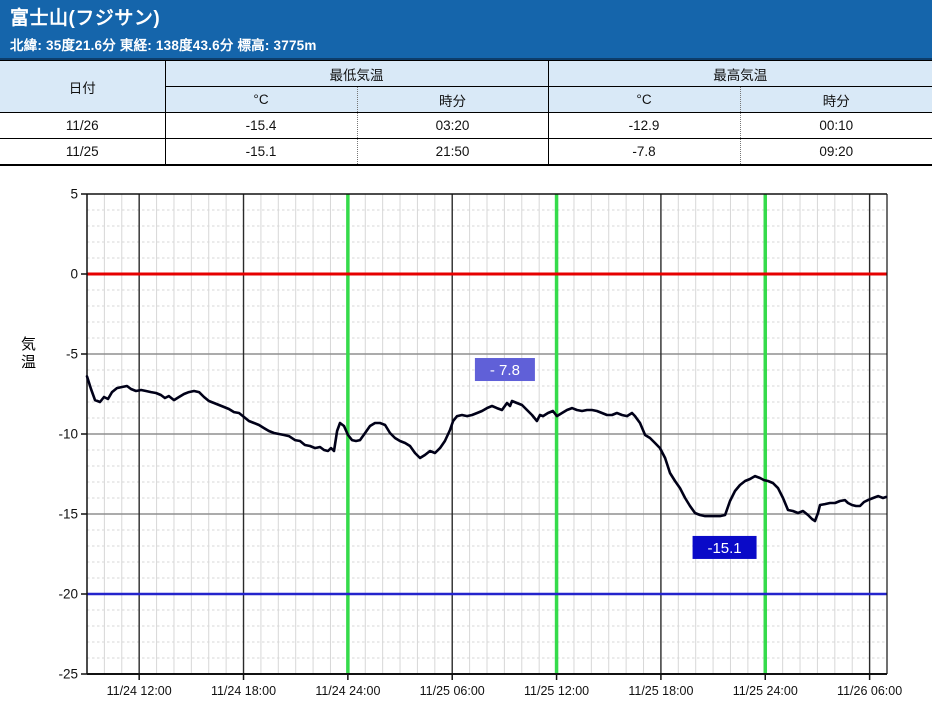 This screenshot has width=932, height=727. I want to click on col-header-max-time: 時分, so click(836, 99).